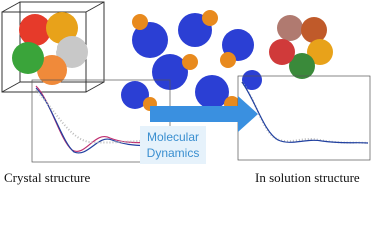 The image size is (375, 240). I want to click on right-label: In solution structure, so click(307, 177).